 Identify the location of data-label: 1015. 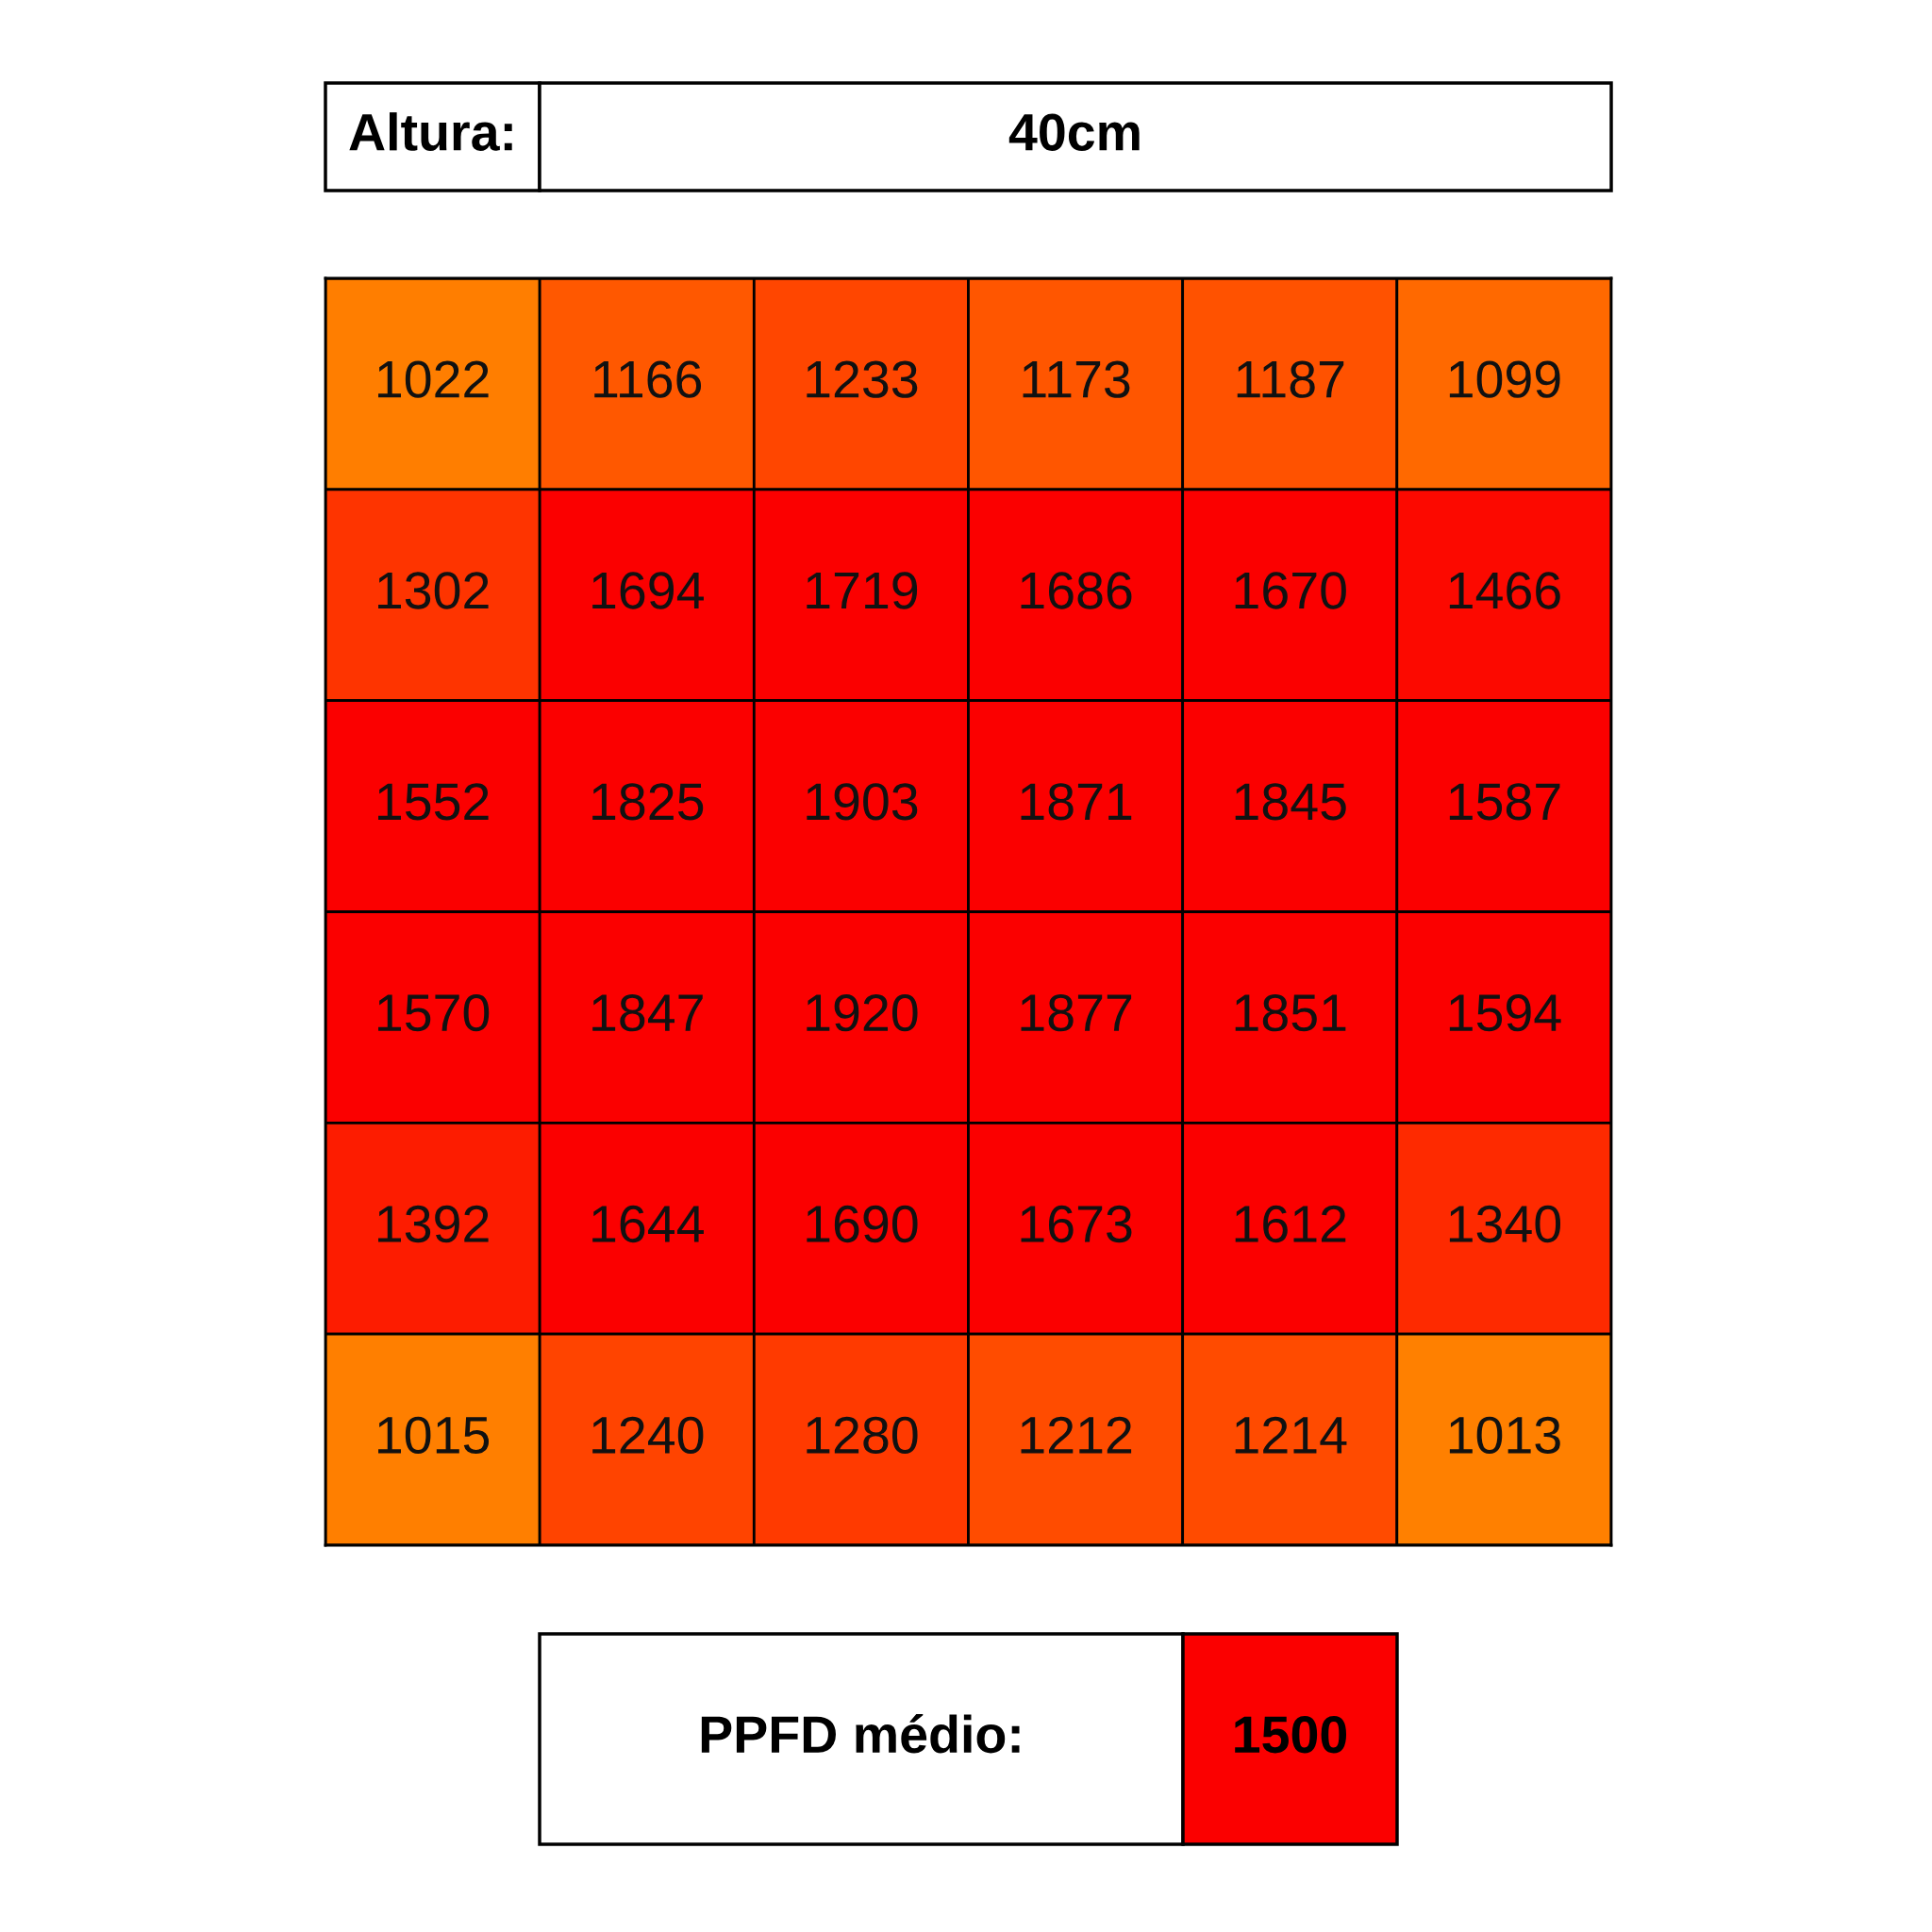
(434, 1435).